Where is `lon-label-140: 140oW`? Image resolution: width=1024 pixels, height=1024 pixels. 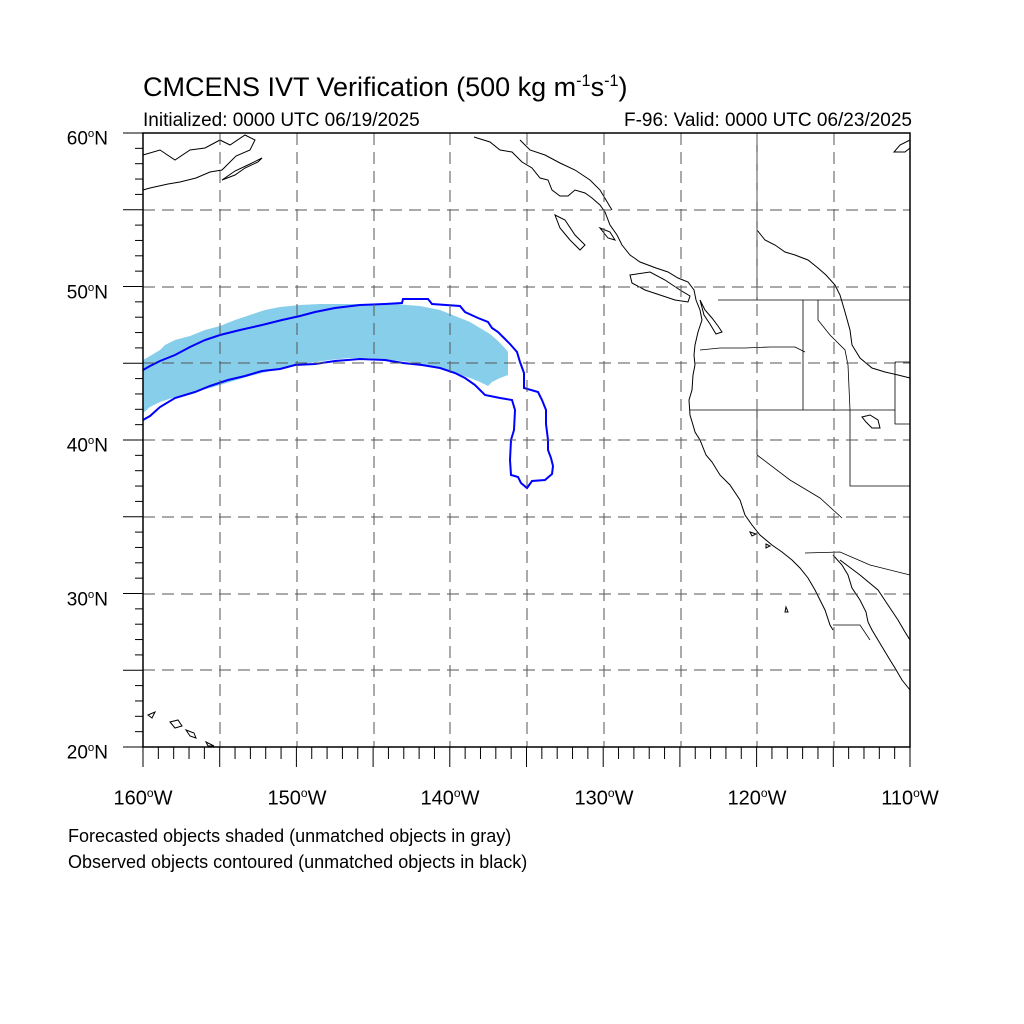
lon-label-140: 140oW is located at coordinates (450, 798).